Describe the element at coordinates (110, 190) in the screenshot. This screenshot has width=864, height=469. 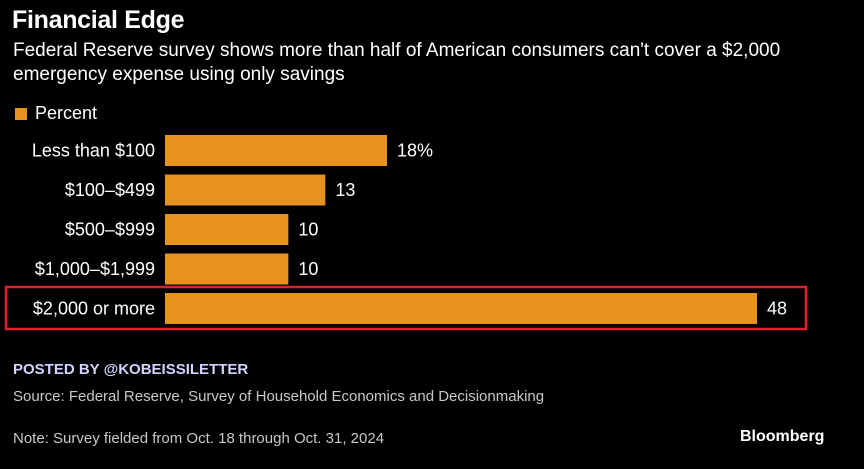
I see `category-label: $100–$499` at that location.